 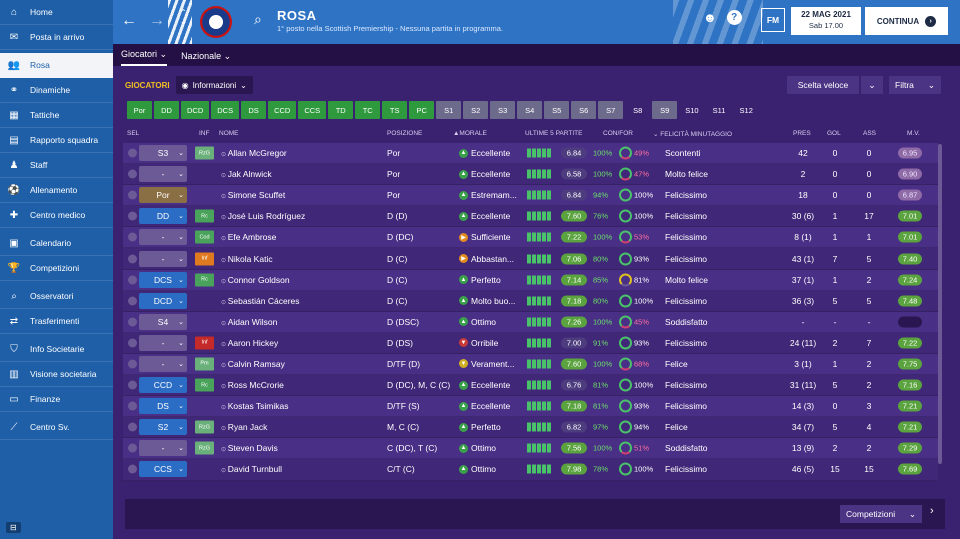 What do you see at coordinates (449, 110) in the screenshot?
I see `position-filter-s1: S1` at bounding box center [449, 110].